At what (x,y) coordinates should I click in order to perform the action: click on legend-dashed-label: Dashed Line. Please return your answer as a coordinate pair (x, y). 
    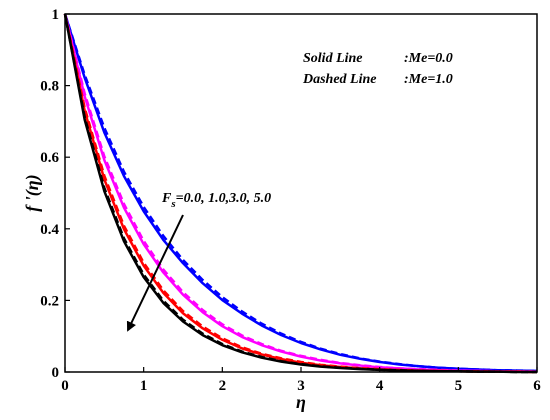
    Looking at the image, I should click on (339, 79).